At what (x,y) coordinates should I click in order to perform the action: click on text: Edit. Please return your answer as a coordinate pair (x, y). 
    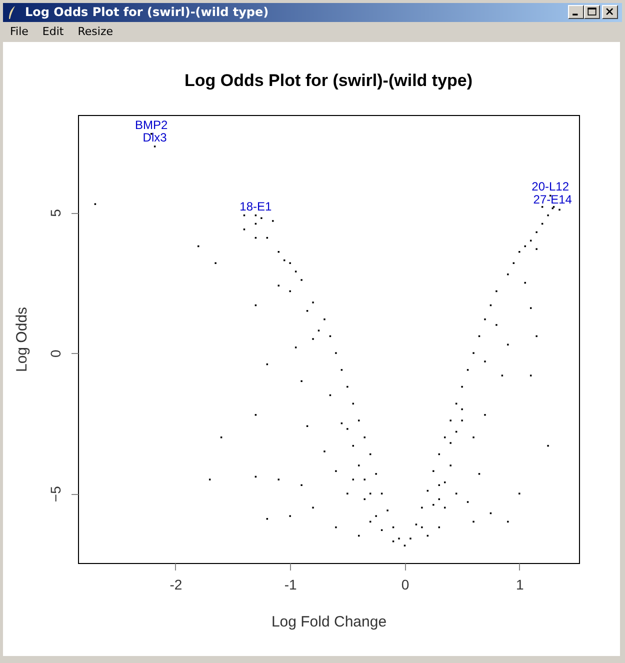
    Looking at the image, I should click on (53, 31).